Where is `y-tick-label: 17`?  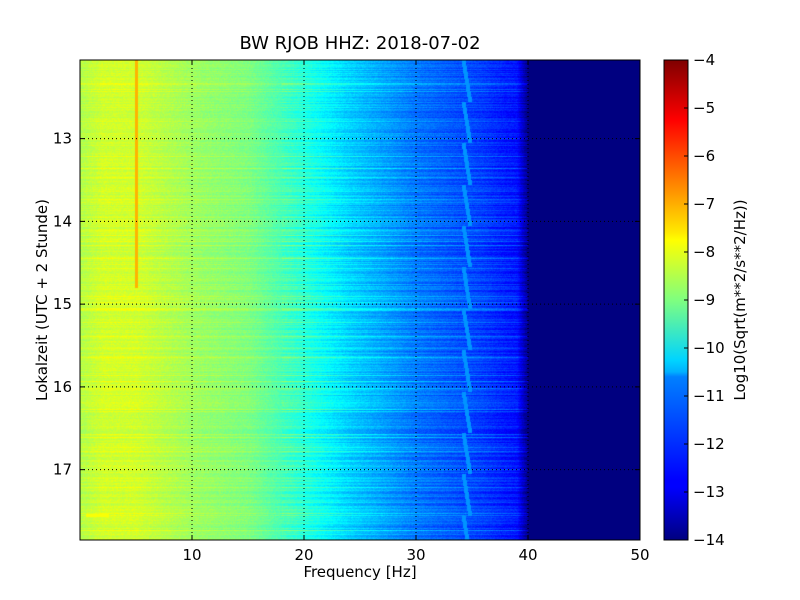 y-tick-label: 17 is located at coordinates (62, 470).